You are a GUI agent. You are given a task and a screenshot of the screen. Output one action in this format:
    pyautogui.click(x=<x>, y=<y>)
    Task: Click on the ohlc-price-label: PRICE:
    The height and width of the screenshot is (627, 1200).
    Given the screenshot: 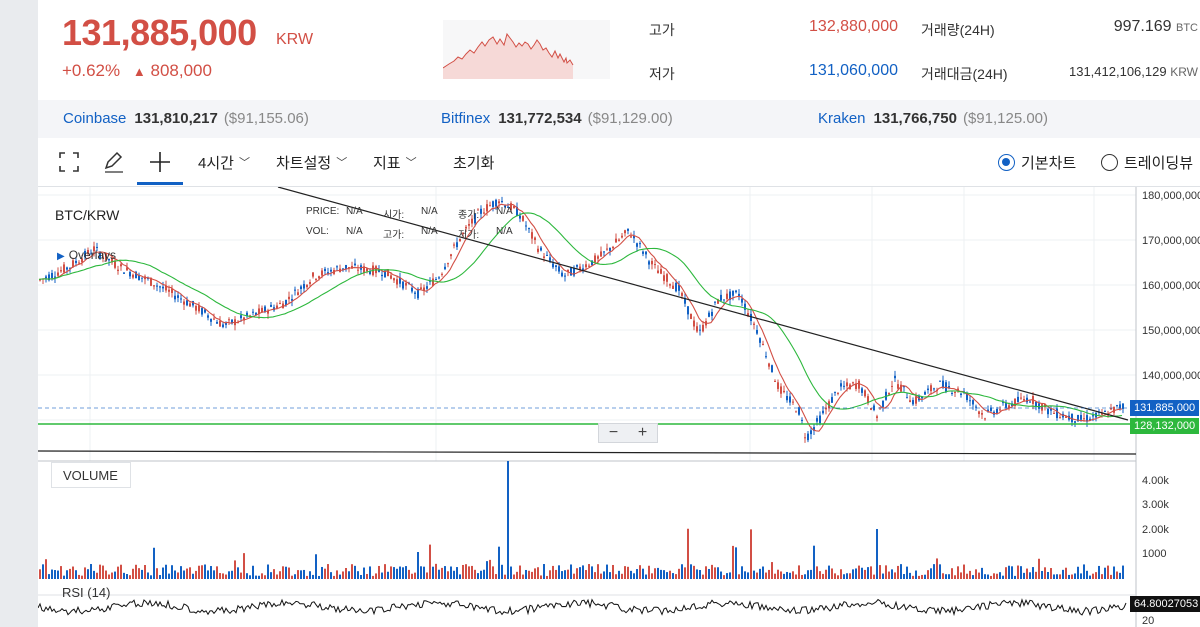 What is the action you would take?
    pyautogui.click(x=323, y=211)
    